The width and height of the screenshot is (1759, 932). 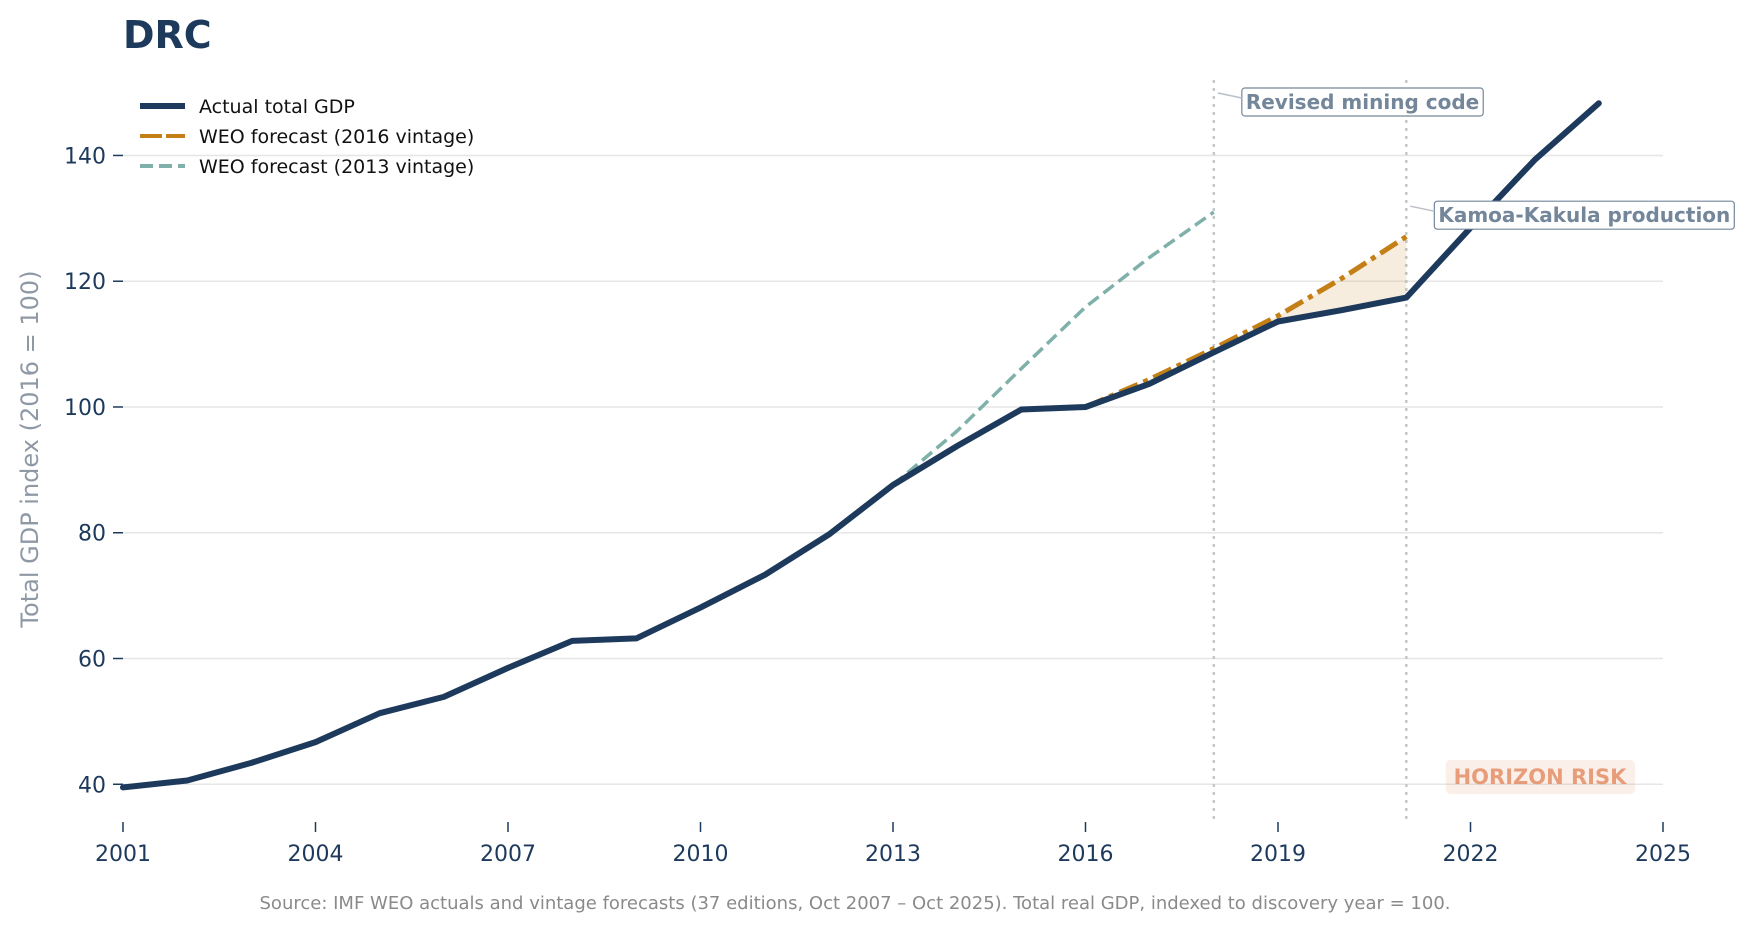 I want to click on chart-title: DRC, so click(x=167, y=35).